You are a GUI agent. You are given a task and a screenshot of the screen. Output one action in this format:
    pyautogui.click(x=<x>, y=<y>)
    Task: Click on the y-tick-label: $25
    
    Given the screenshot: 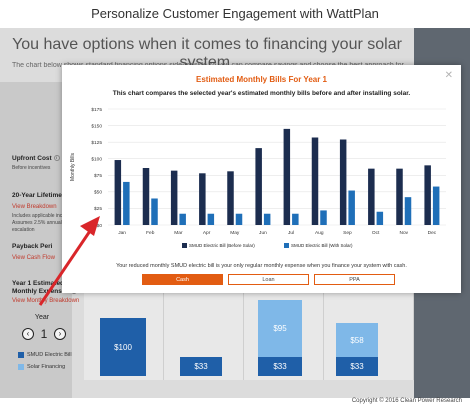 What is the action you would take?
    pyautogui.click(x=98, y=209)
    